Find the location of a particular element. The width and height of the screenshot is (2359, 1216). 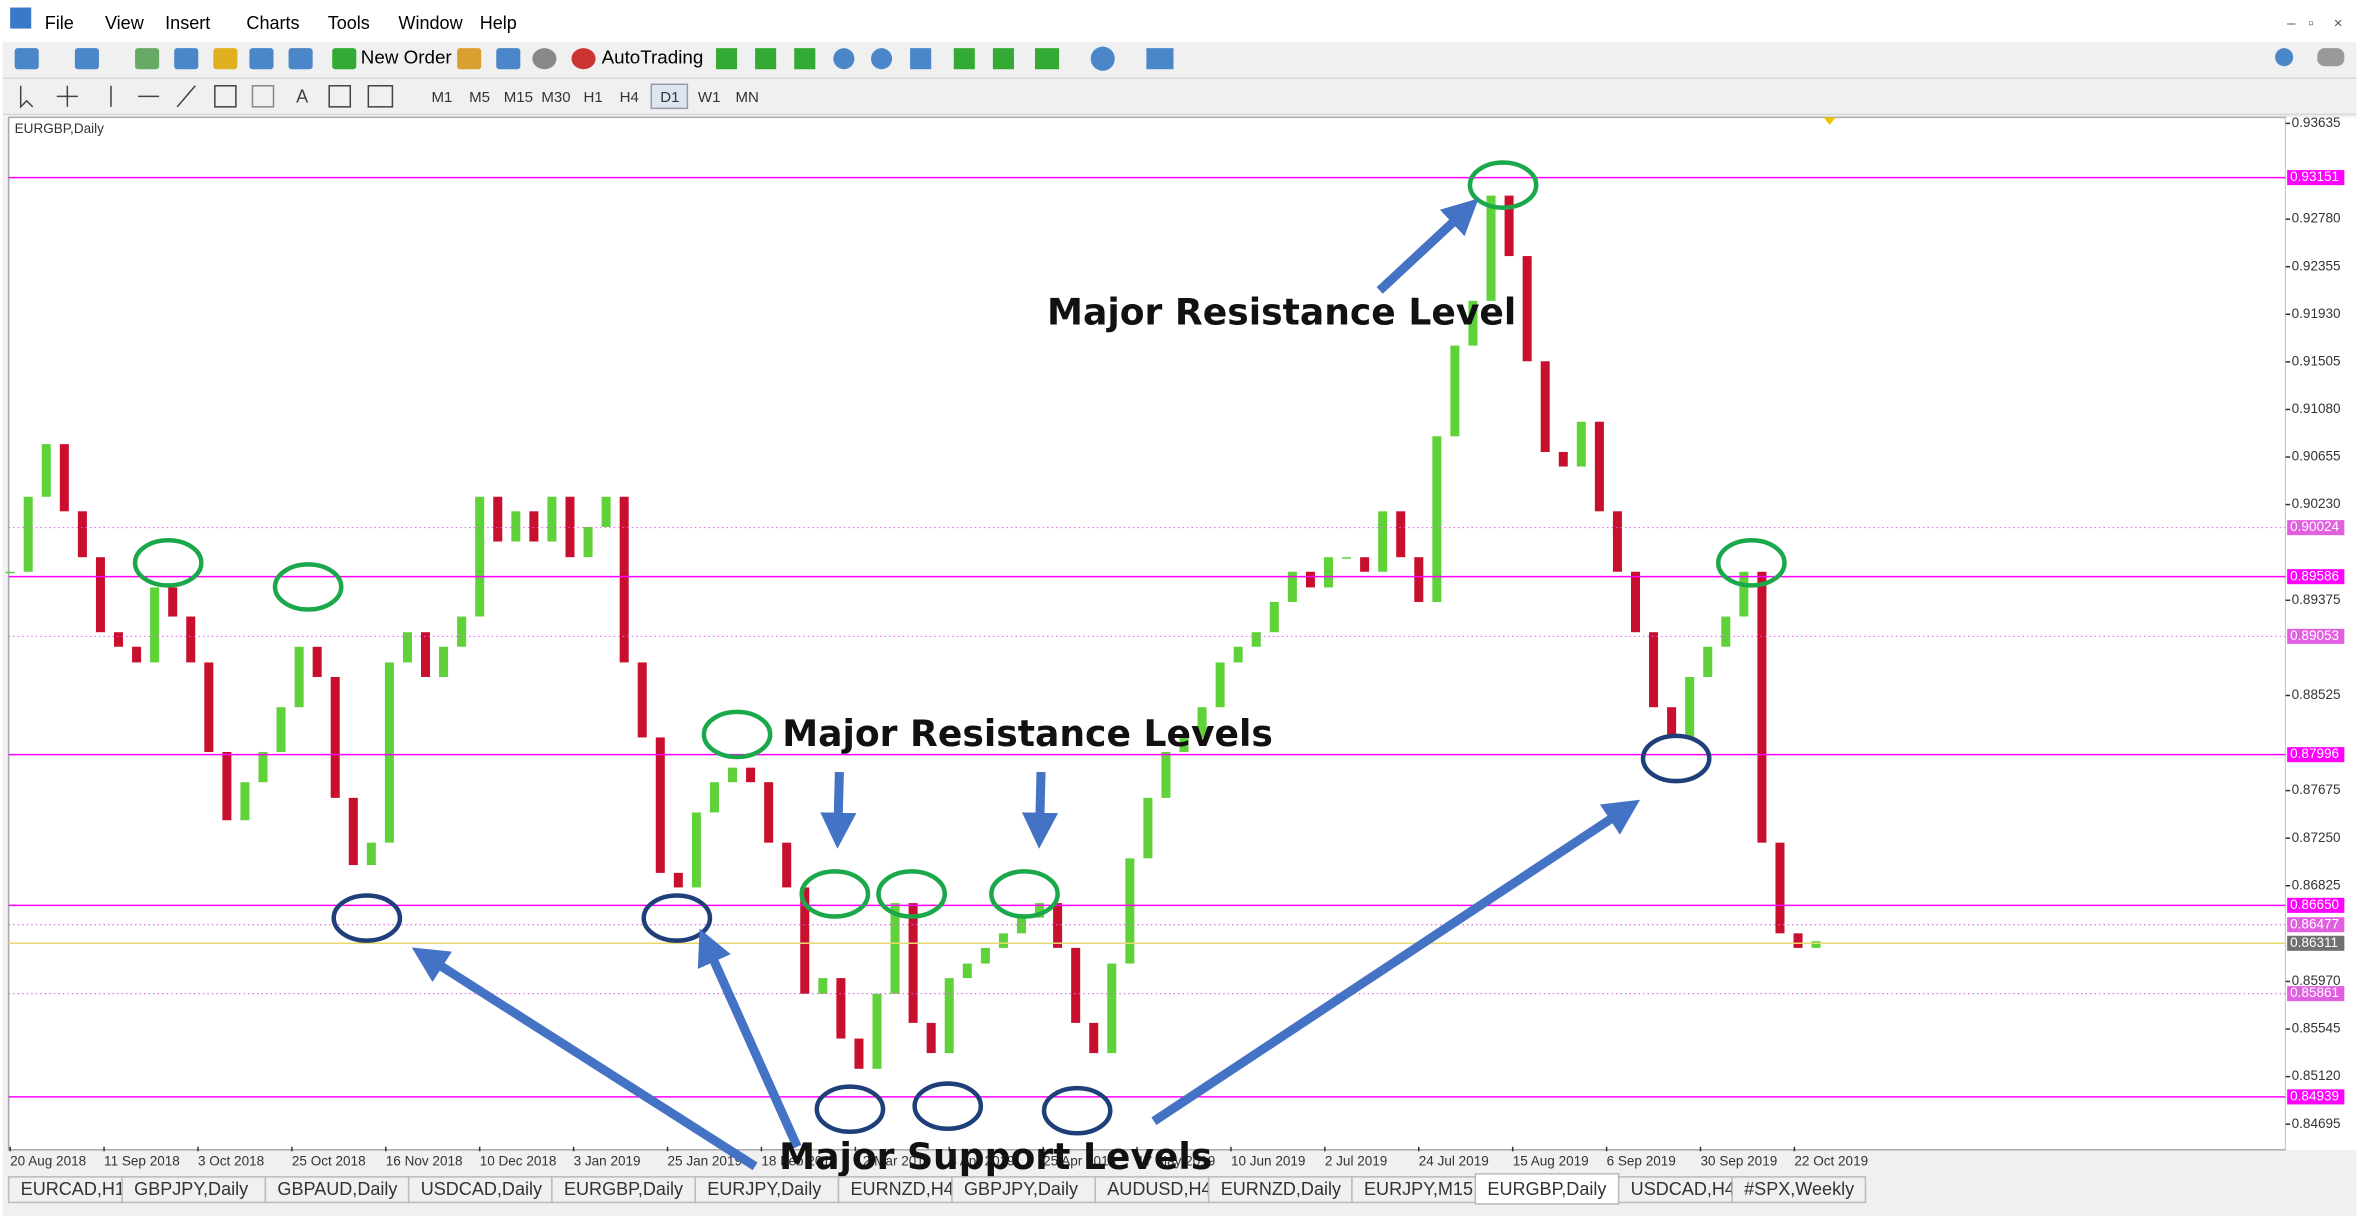

channel-tool is located at coordinates (263, 96).